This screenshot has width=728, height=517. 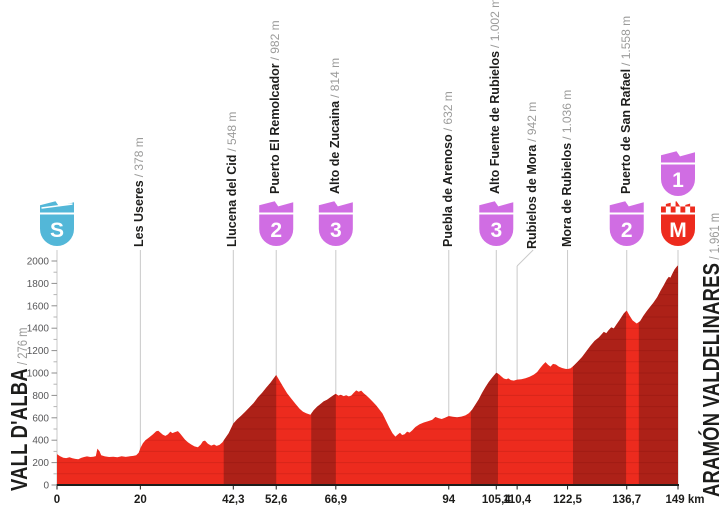 I want to click on y-tick-label: 600, so click(x=40, y=418).